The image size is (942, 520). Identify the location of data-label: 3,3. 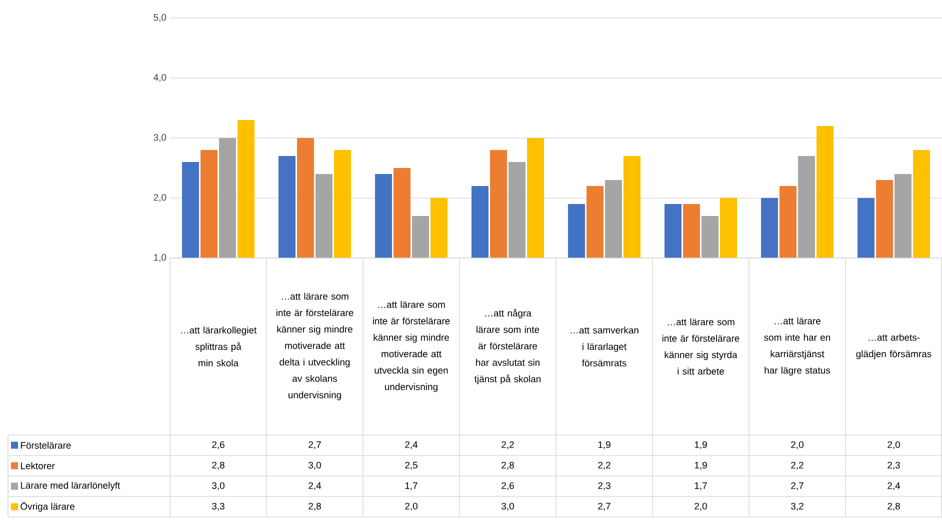
(218, 506).